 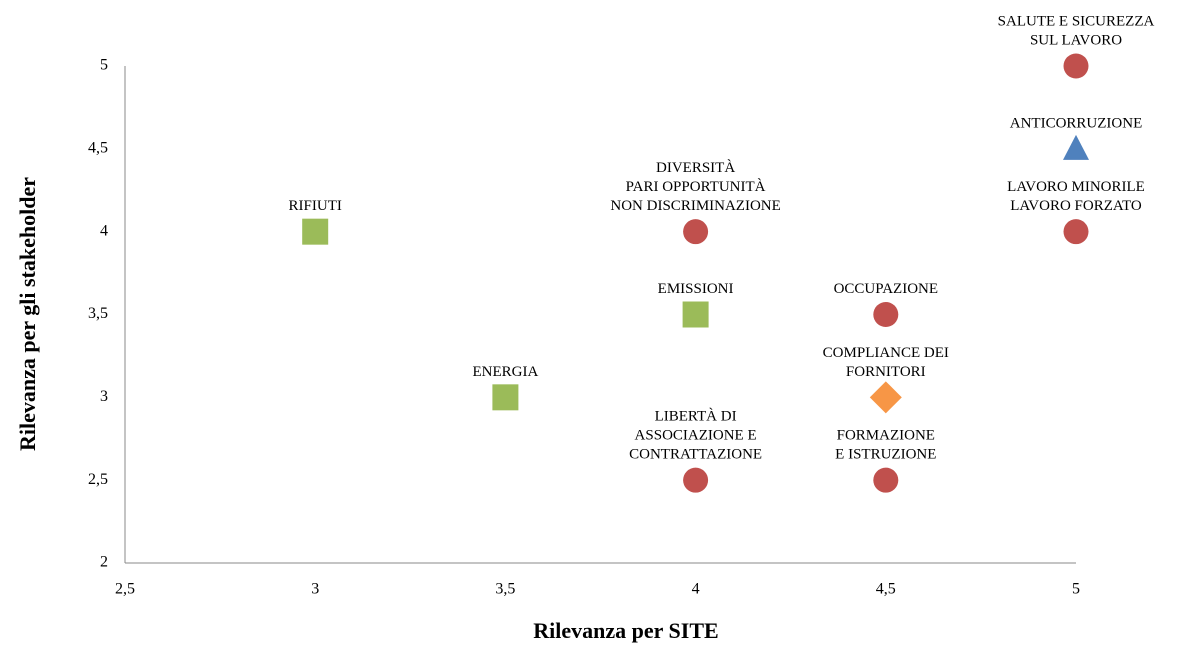 I want to click on point-label: DIVERSITÀ, so click(x=695, y=167).